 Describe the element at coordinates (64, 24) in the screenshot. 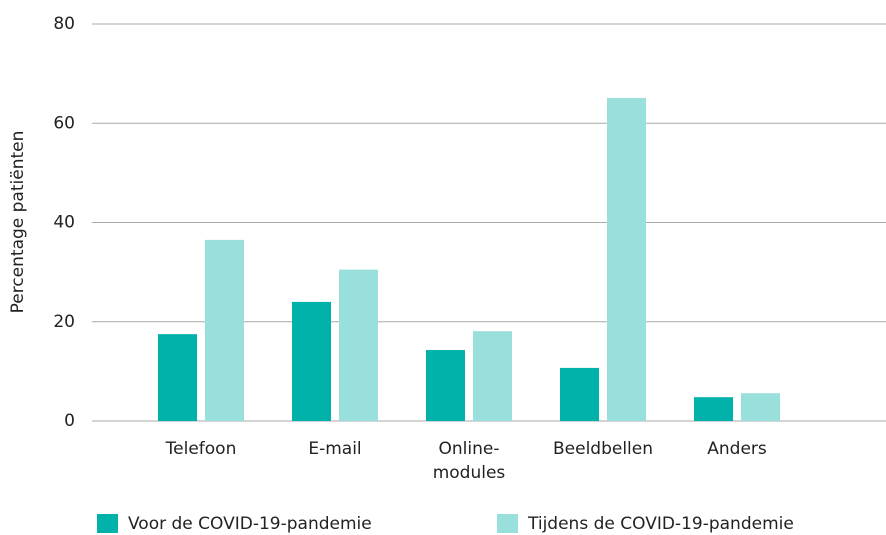

I see `y-tick-label: 80` at that location.